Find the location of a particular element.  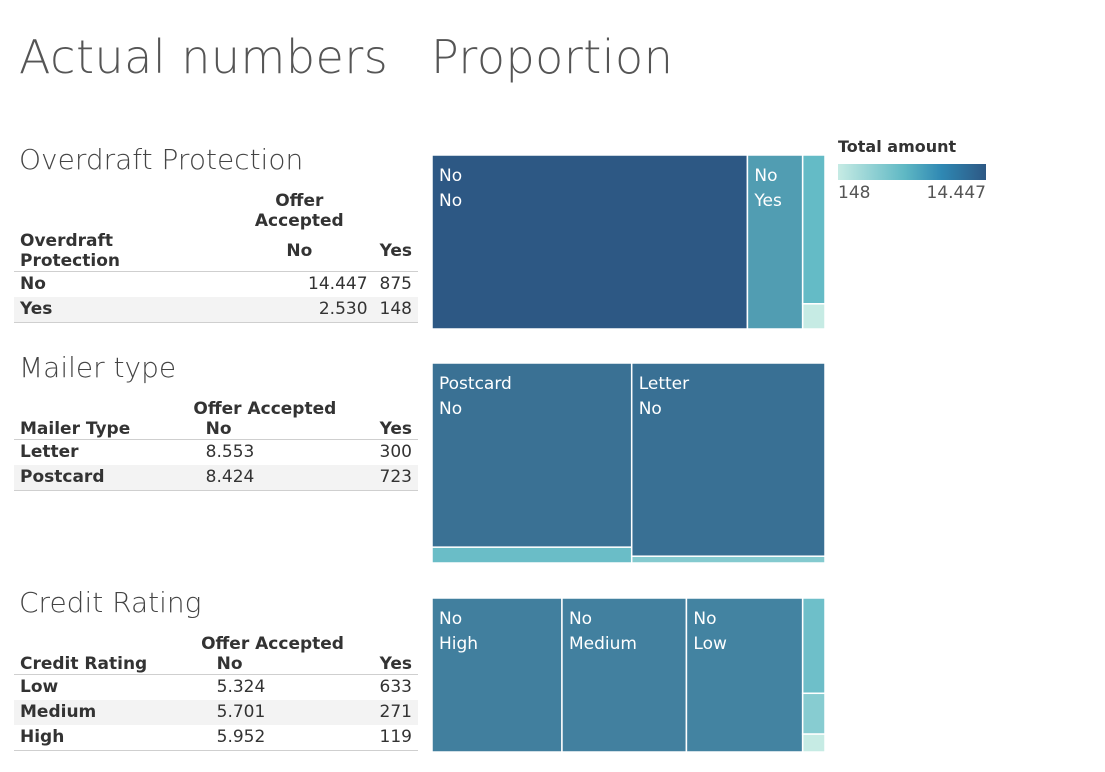

color-legend: Total amount 148 14.447 is located at coordinates (912, 170).